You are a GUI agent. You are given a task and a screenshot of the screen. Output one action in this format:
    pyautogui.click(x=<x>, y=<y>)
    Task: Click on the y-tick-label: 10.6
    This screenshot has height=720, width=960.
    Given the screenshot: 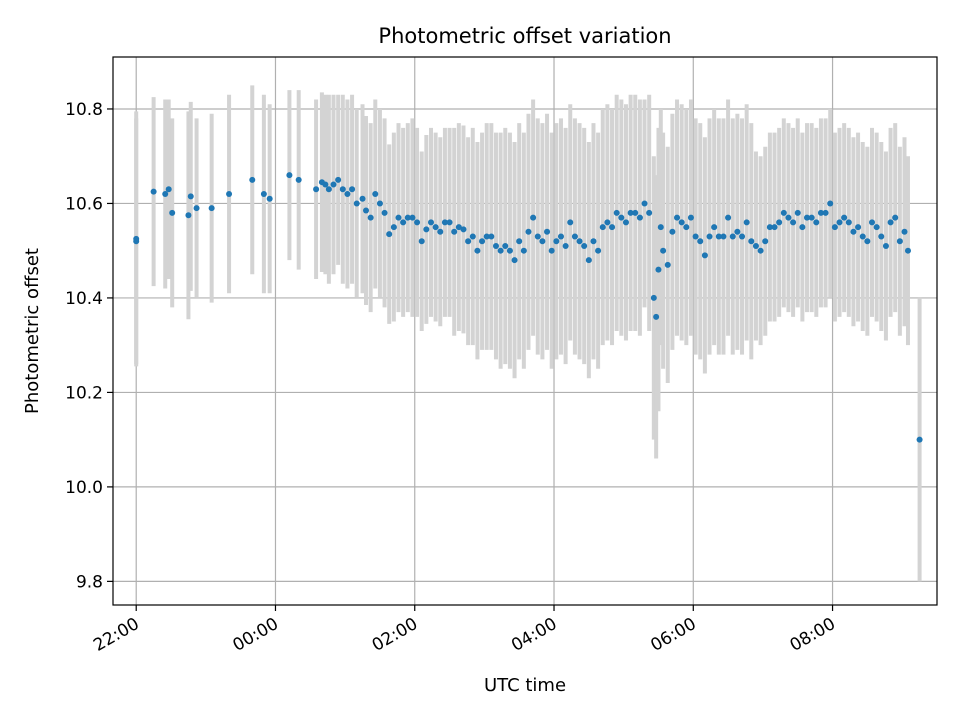 What is the action you would take?
    pyautogui.click(x=84, y=204)
    